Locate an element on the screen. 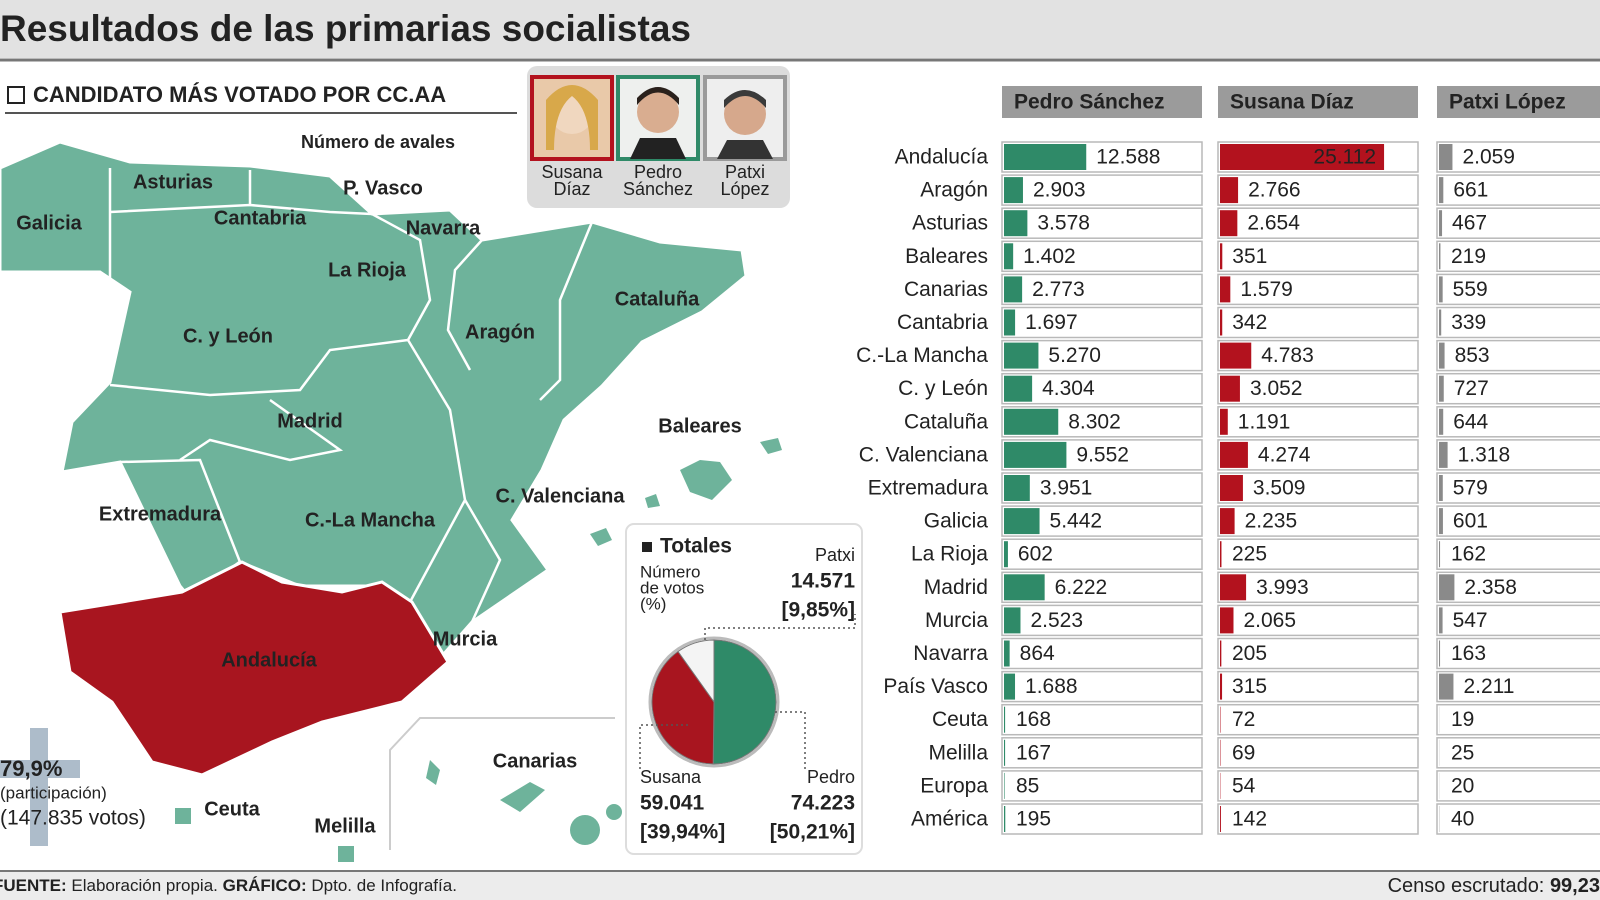  value-label: 727 is located at coordinates (1471, 388).